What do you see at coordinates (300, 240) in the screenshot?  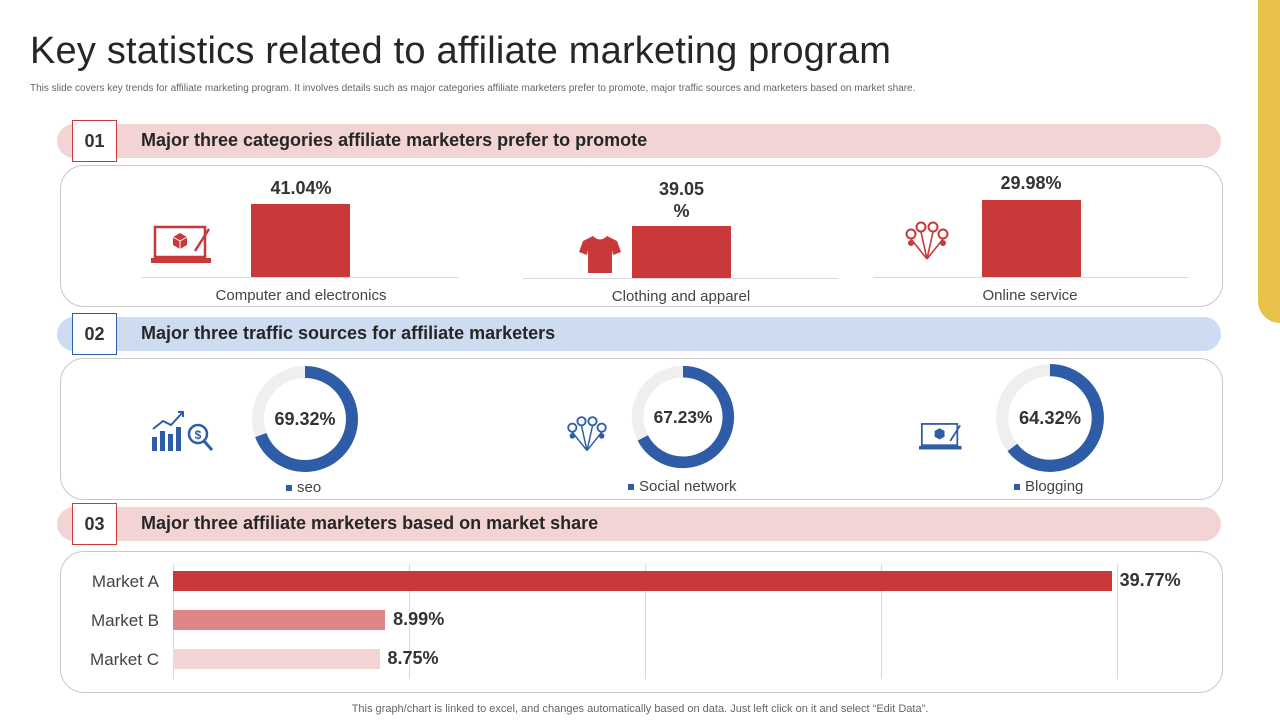 I see `bar-computer-electronics` at bounding box center [300, 240].